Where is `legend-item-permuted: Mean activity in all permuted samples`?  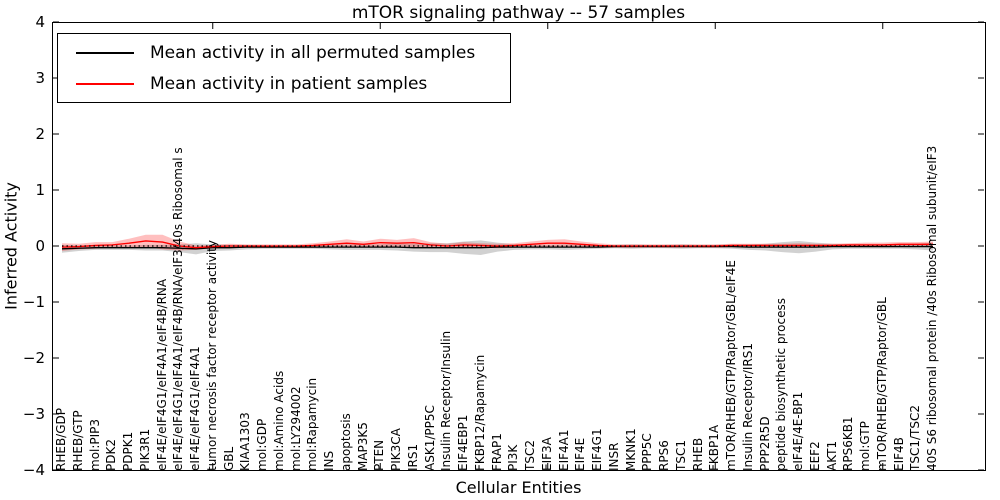 legend-item-permuted: Mean activity in all permuted samples is located at coordinates (284, 53).